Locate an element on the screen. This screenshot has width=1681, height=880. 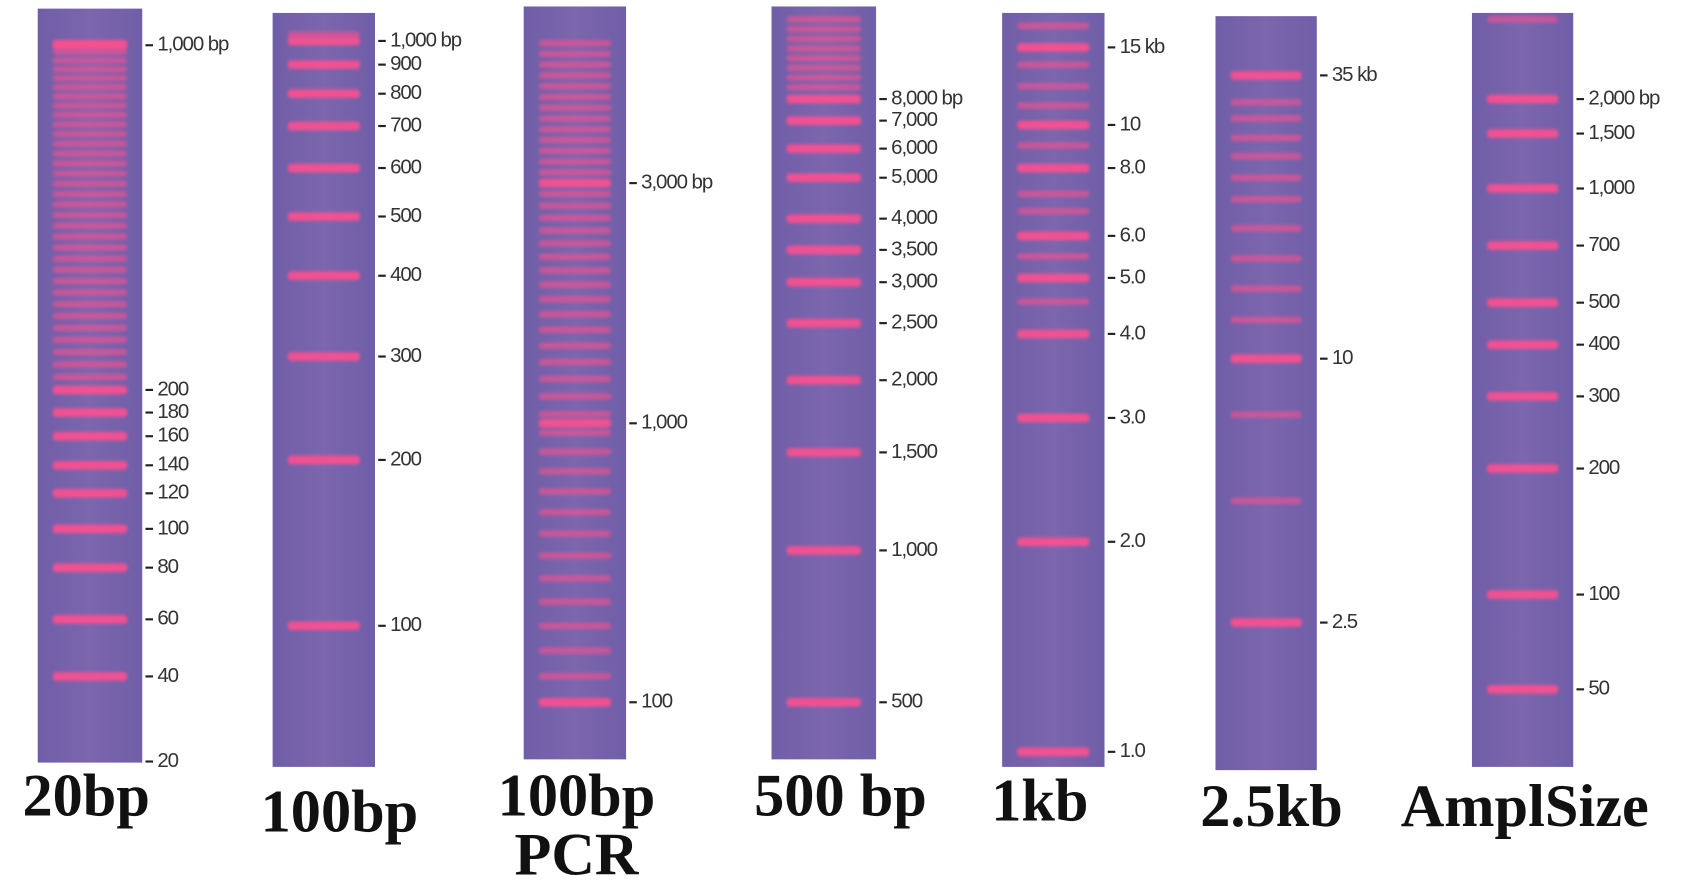
size-label: 900 is located at coordinates (406, 63).